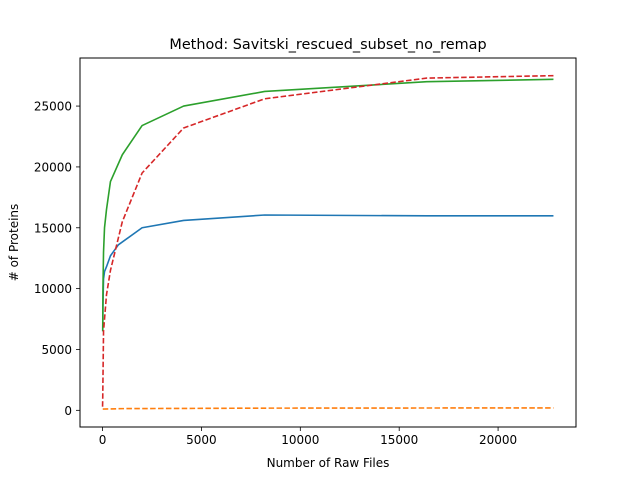 The width and height of the screenshot is (640, 480). I want to click on y-axis-label: # of Proteins, so click(14, 243).